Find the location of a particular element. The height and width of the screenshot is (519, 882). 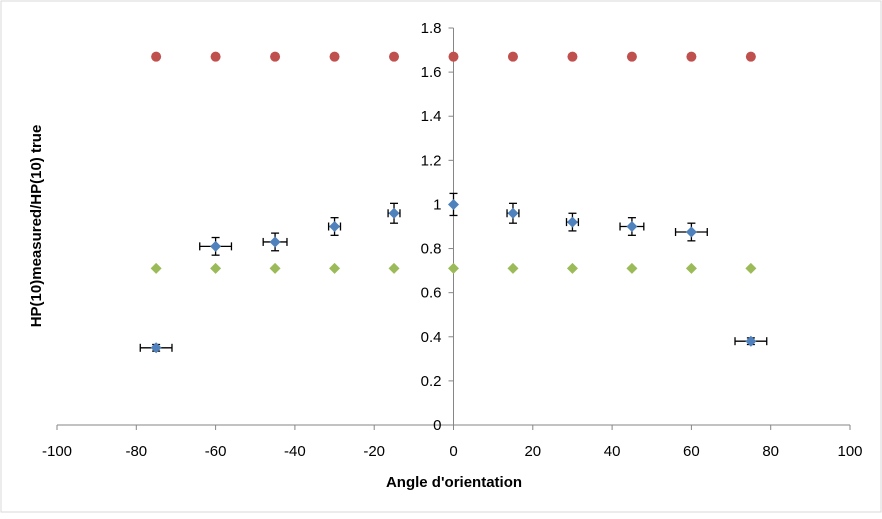

x-tick-label: -60 is located at coordinates (216, 451).